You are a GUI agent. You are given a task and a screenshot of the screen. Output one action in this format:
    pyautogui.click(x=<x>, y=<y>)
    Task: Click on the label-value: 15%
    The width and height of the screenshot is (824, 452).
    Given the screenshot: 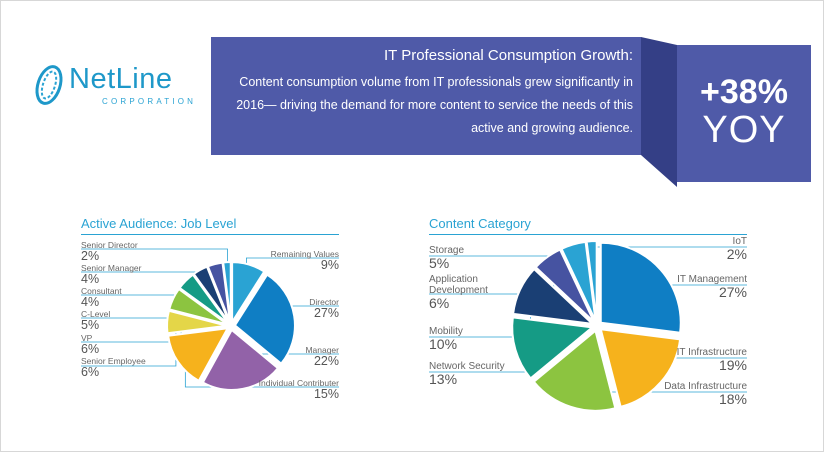 What is the action you would take?
    pyautogui.click(x=326, y=394)
    